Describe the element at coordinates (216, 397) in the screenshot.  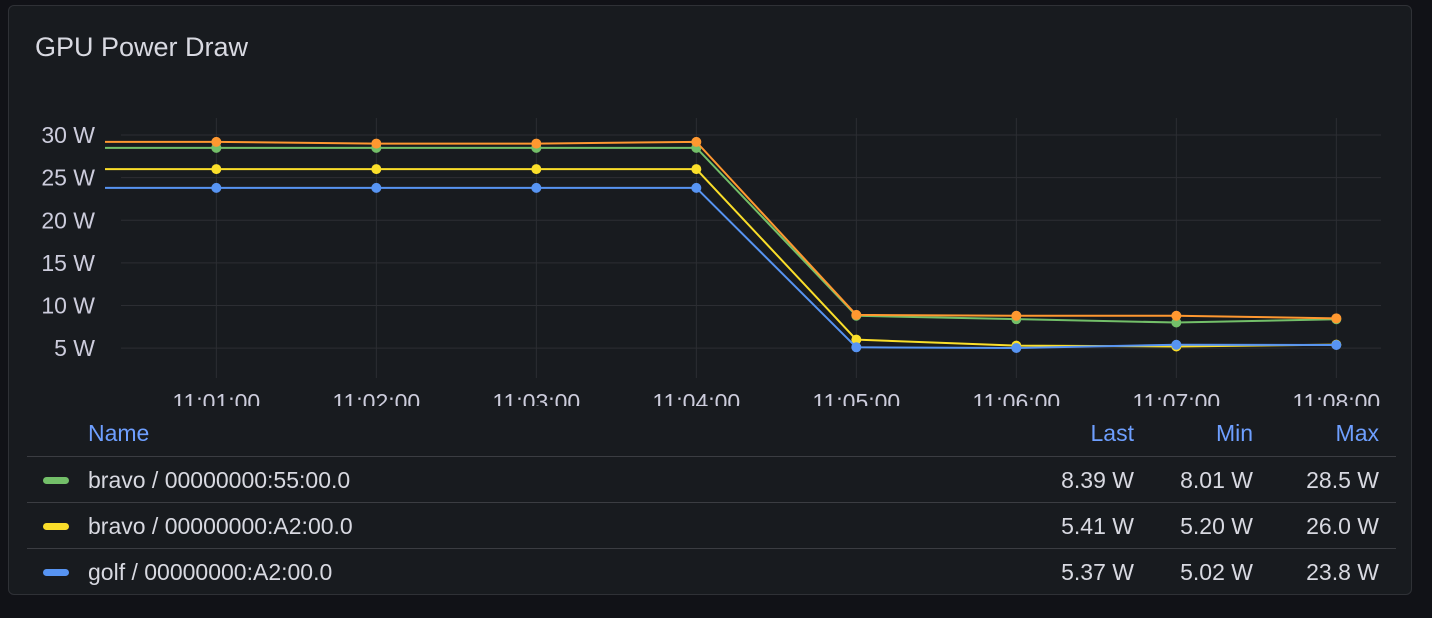
I see `x-tick-label: 11:01:00` at that location.